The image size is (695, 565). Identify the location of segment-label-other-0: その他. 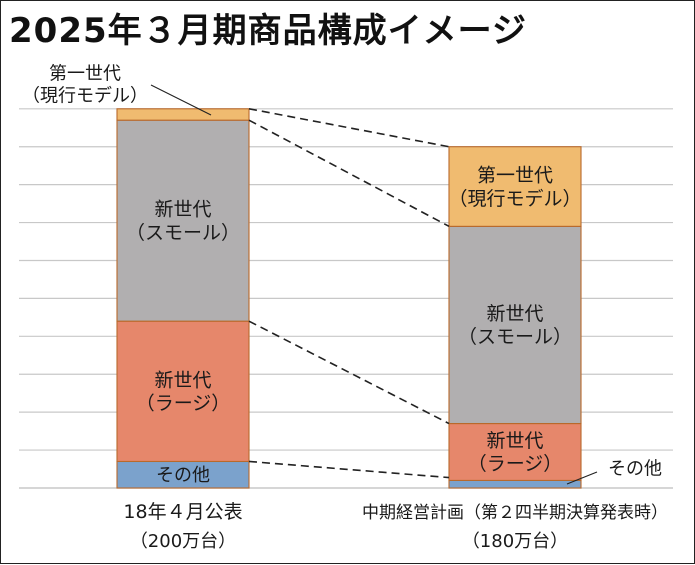
(183, 475).